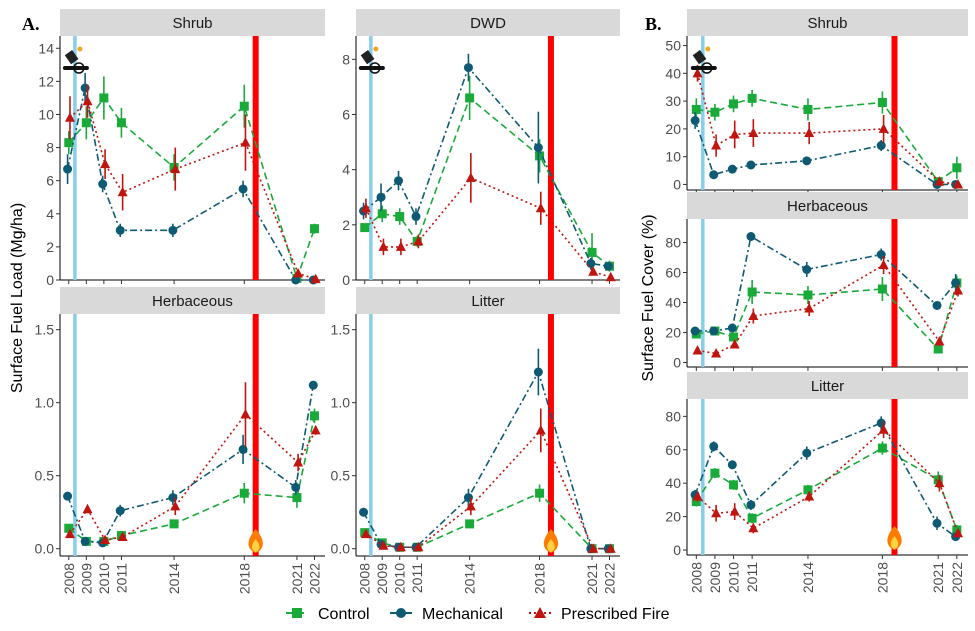  What do you see at coordinates (255, 545) in the screenshot?
I see `flame-inner` at bounding box center [255, 545].